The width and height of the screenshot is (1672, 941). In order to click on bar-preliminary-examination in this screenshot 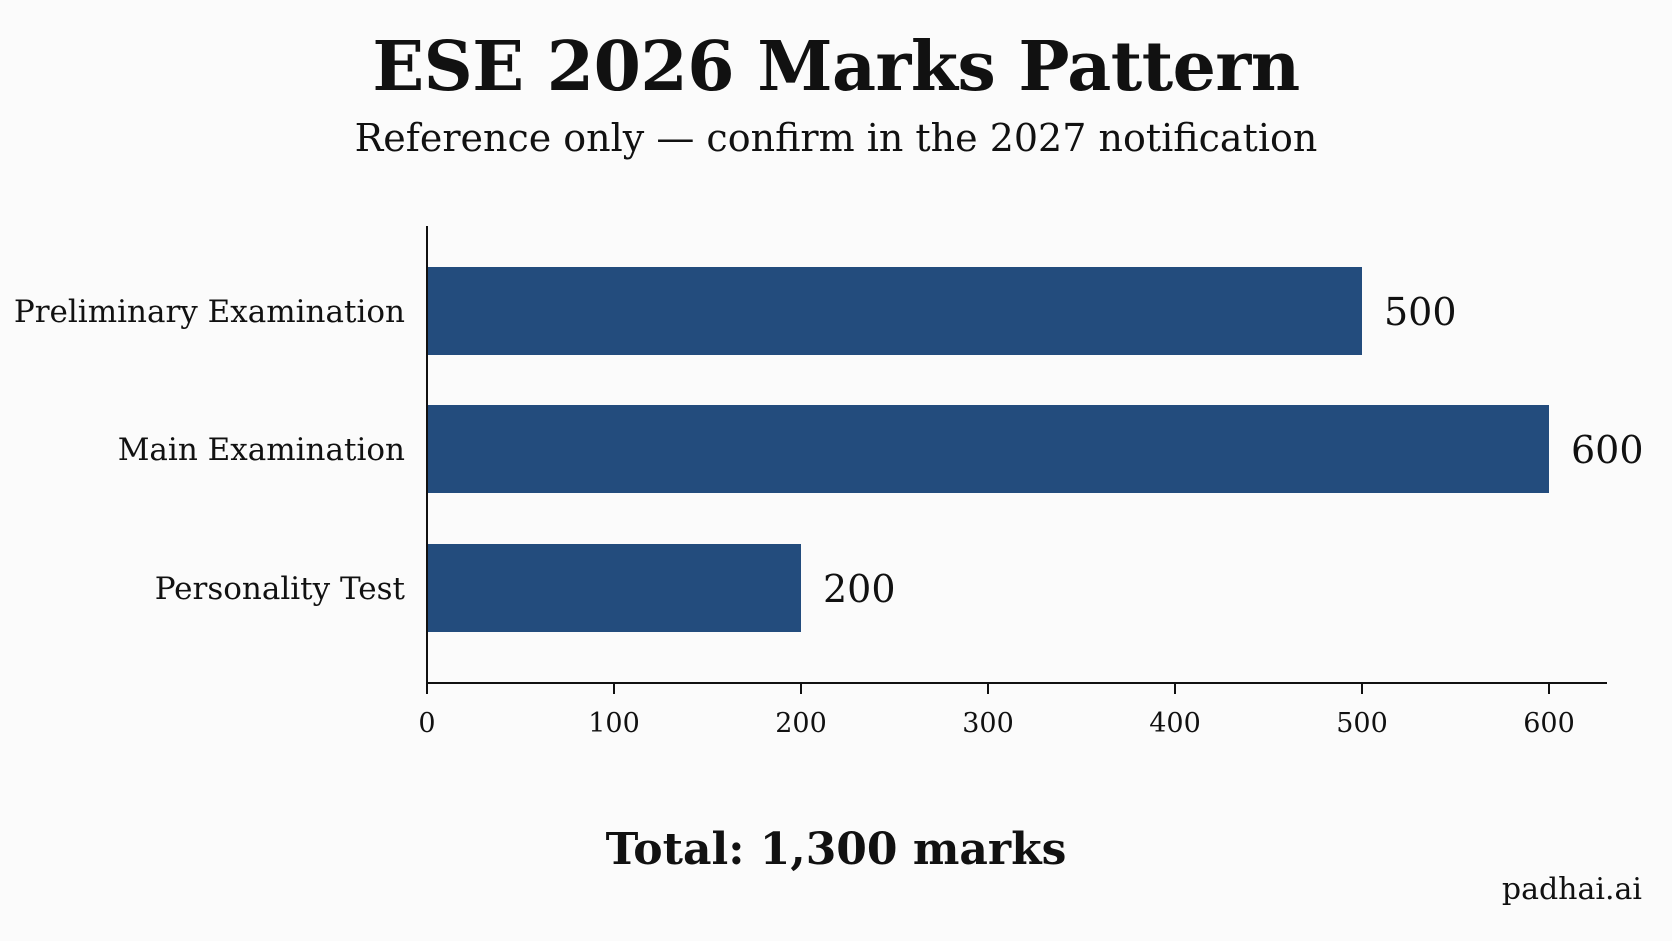, I will do `click(894, 311)`.